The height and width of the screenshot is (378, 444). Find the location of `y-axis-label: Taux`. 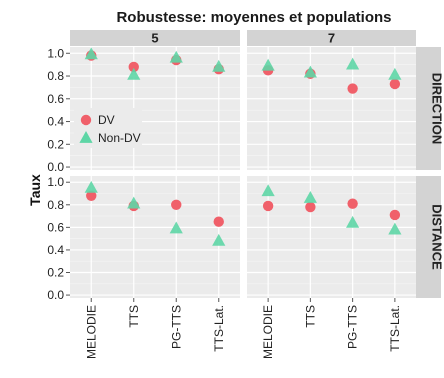

y-axis-label: Taux is located at coordinates (35, 190).